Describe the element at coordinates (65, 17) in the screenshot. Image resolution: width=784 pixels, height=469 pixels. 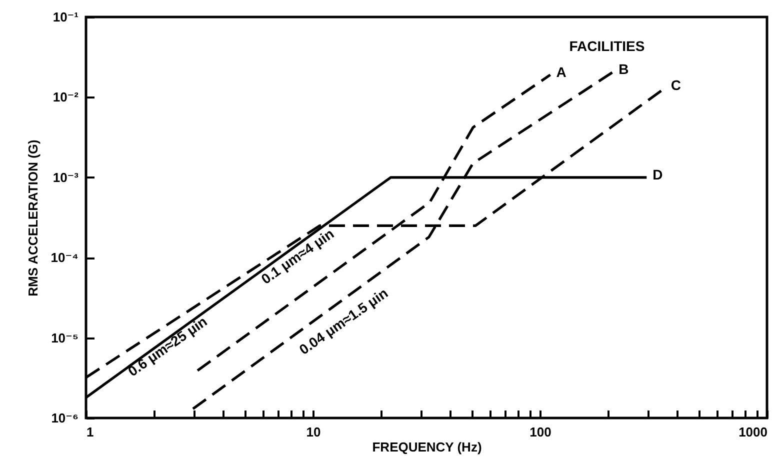
I see `y-tick-label: 10⁻¹` at that location.